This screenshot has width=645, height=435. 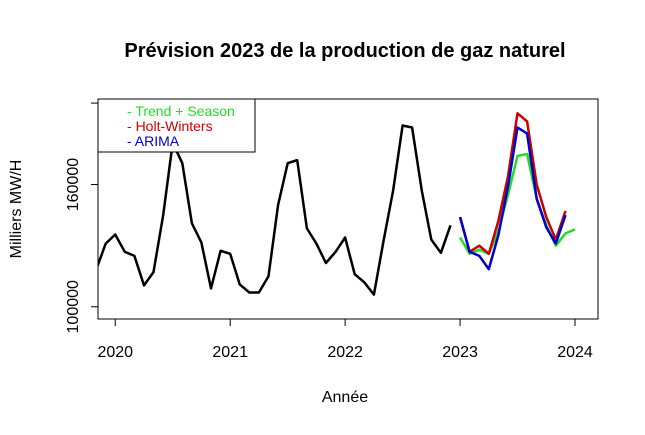 I want to click on x-tick-label: 2024, so click(x=575, y=352).